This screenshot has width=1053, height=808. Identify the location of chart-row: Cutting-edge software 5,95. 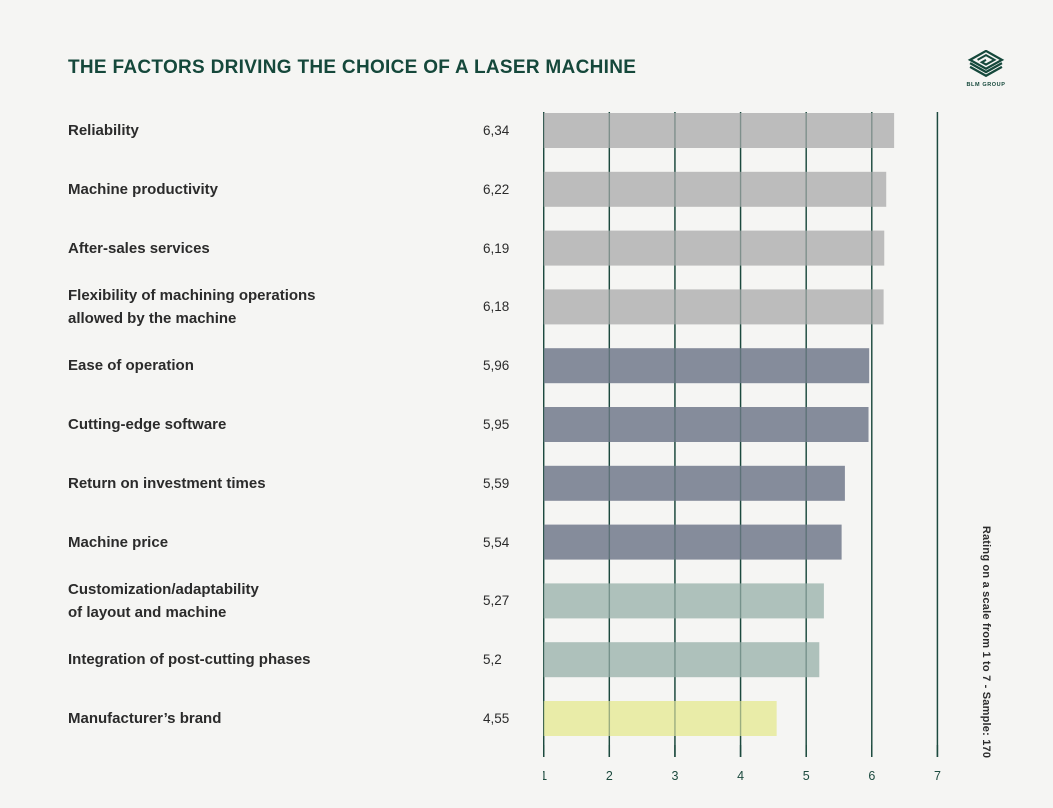
(303, 425).